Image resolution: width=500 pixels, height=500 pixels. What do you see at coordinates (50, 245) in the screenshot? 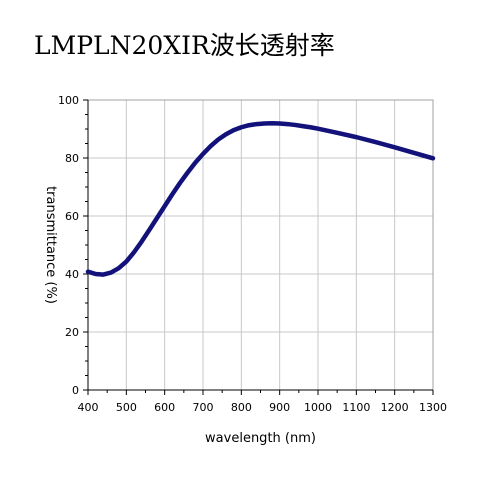
I see `y-axis-title: transmittance (%)` at bounding box center [50, 245].